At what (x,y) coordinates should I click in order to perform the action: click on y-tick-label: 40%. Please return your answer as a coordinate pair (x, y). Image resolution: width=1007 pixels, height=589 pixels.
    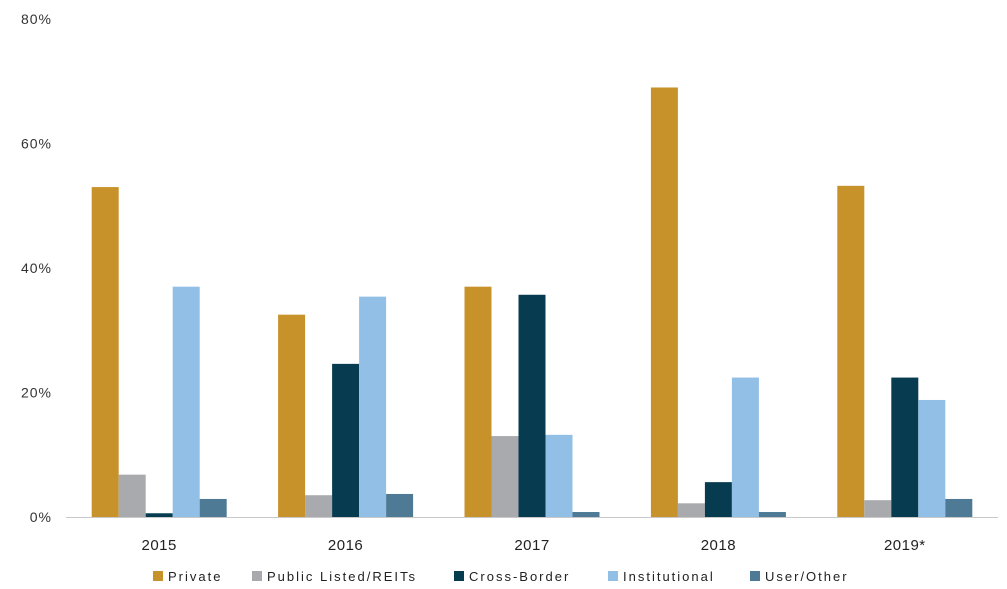
    Looking at the image, I should click on (36, 268).